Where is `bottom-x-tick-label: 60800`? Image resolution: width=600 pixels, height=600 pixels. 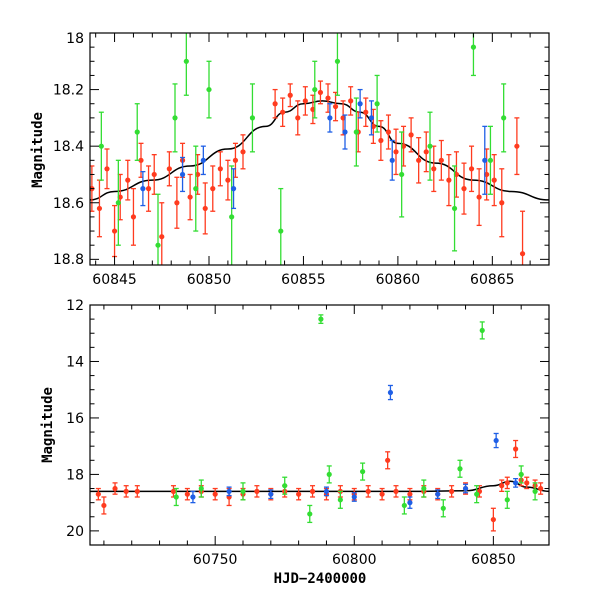 bottom-x-tick-label: 60800 is located at coordinates (354, 560).